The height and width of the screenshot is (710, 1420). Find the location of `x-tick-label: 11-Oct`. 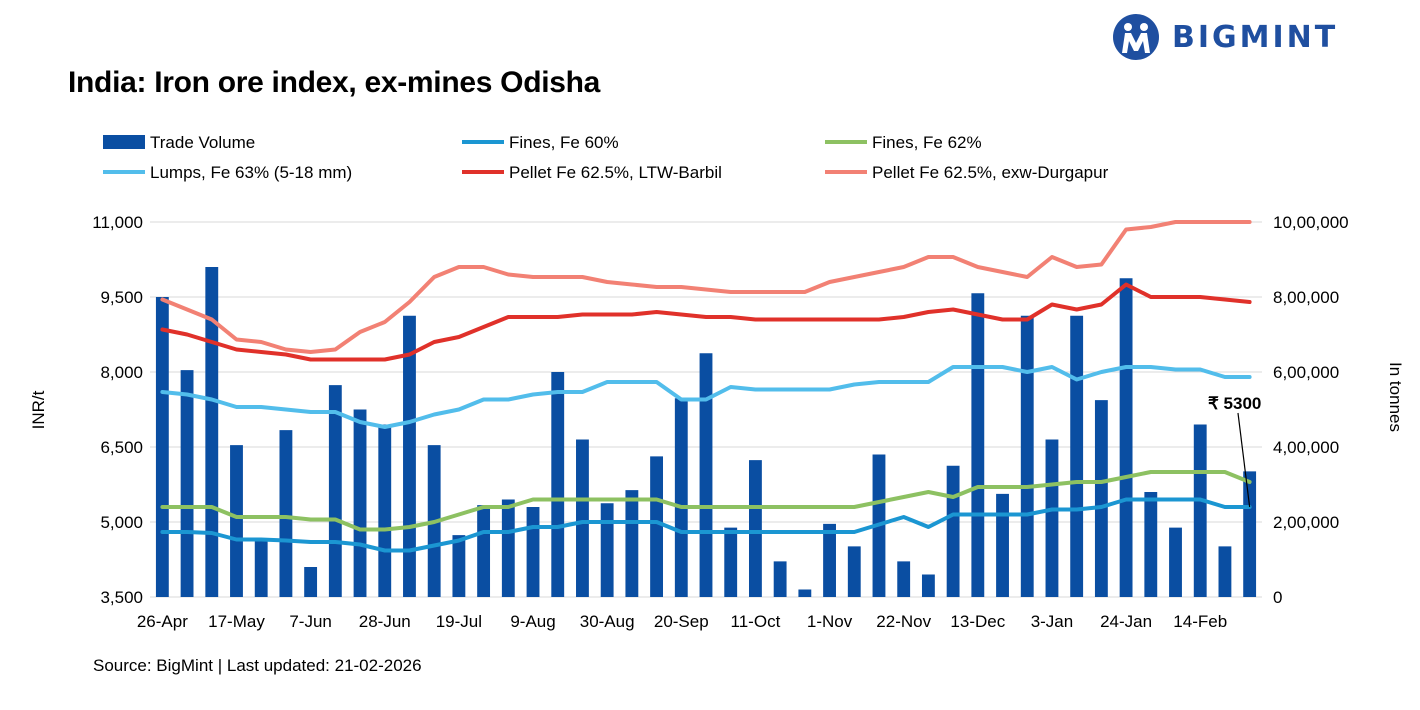

x-tick-label: 11-Oct is located at coordinates (756, 621).